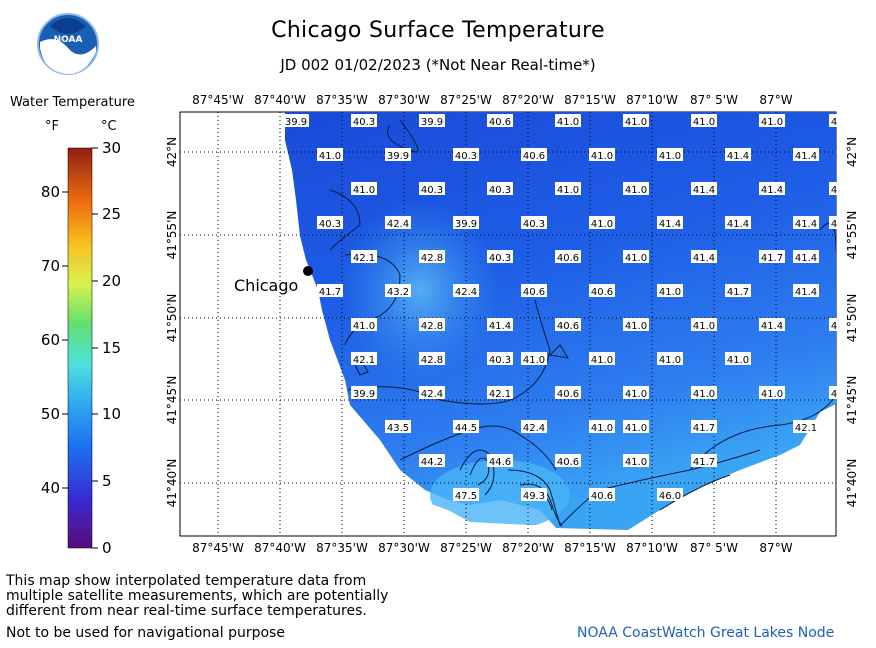 The height and width of the screenshot is (648, 876). I want to click on temperature-value: 43.2, so click(398, 291).